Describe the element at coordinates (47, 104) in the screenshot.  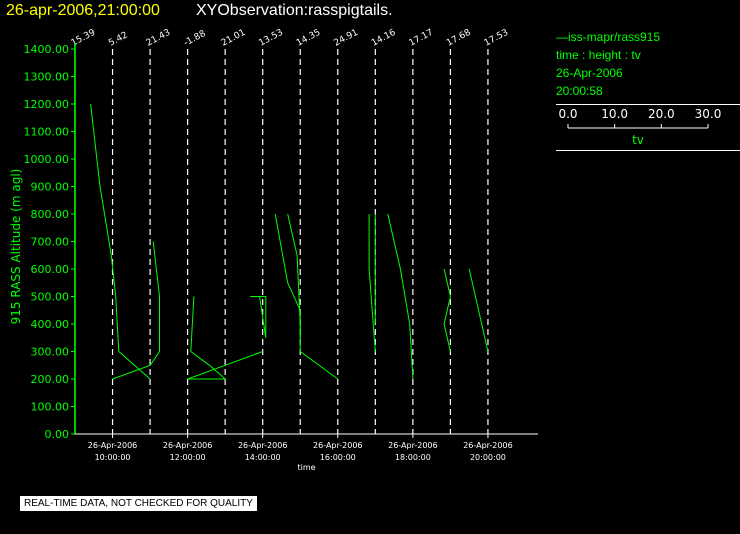
I see `y-tick-label: 1200.00` at that location.